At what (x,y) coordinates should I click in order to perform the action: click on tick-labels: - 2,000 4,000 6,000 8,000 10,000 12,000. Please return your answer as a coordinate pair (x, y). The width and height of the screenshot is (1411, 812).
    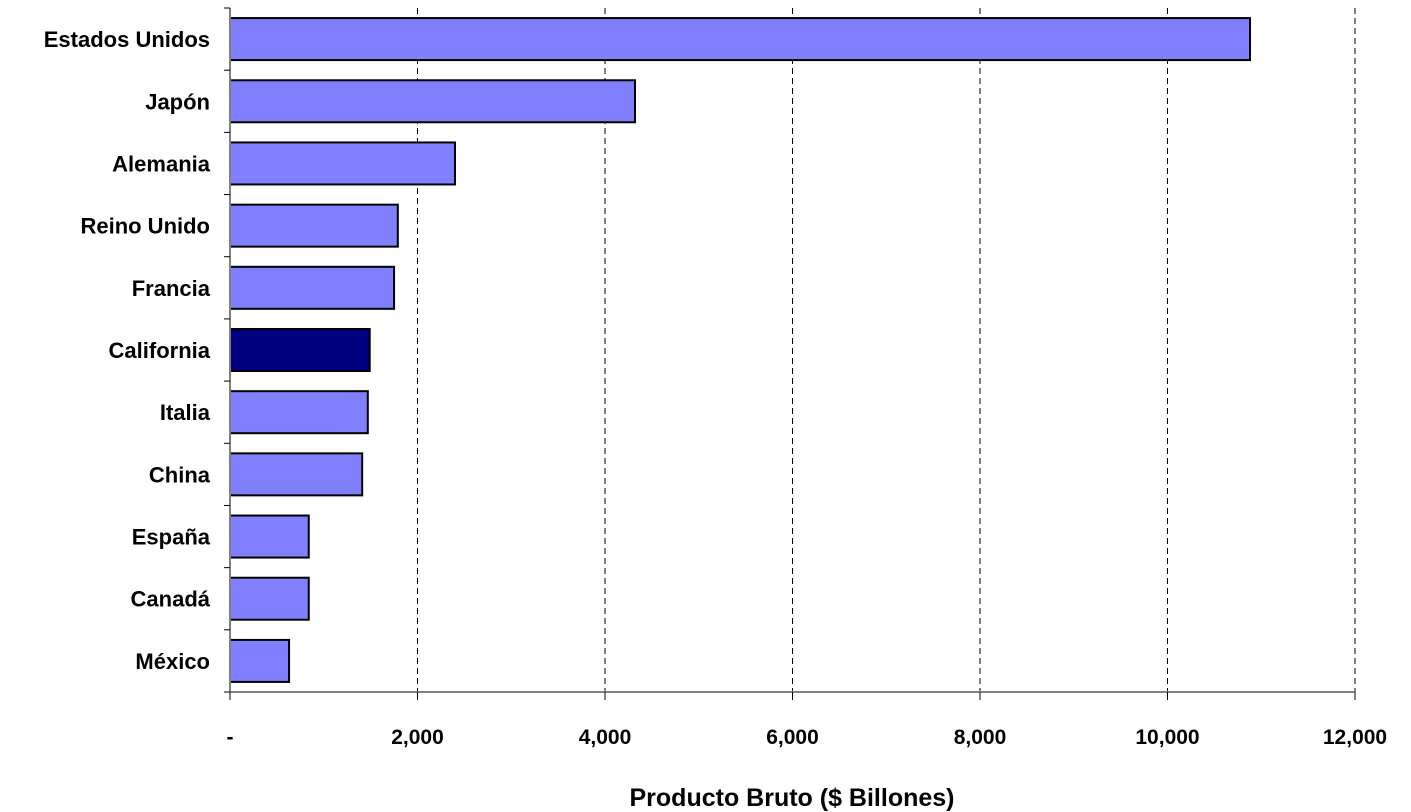
    Looking at the image, I should click on (807, 737).